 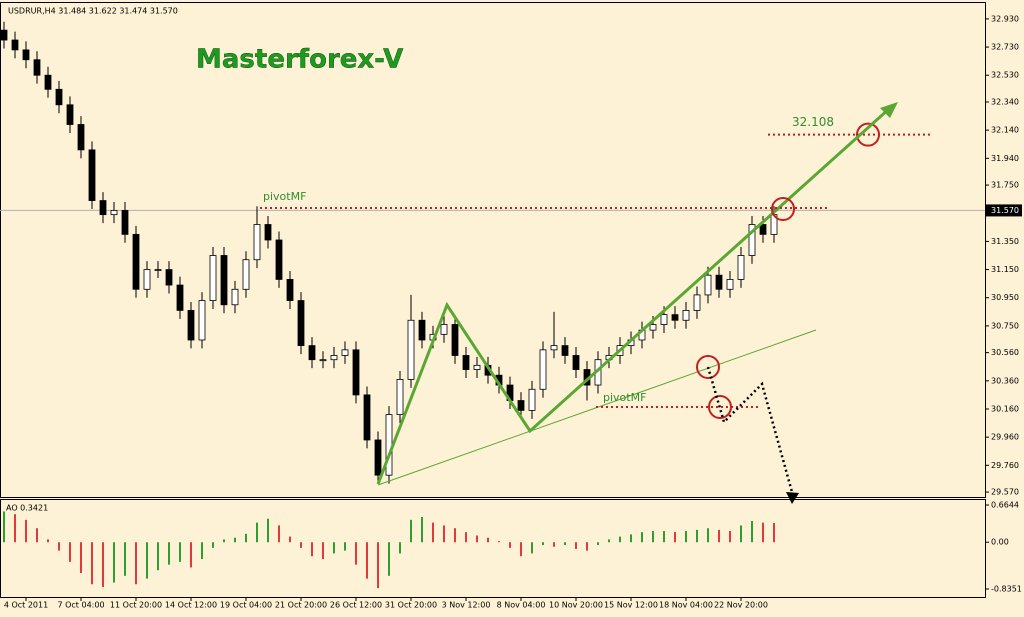 I want to click on x-tick-label: 19 Oct 04:00, so click(x=246, y=605).